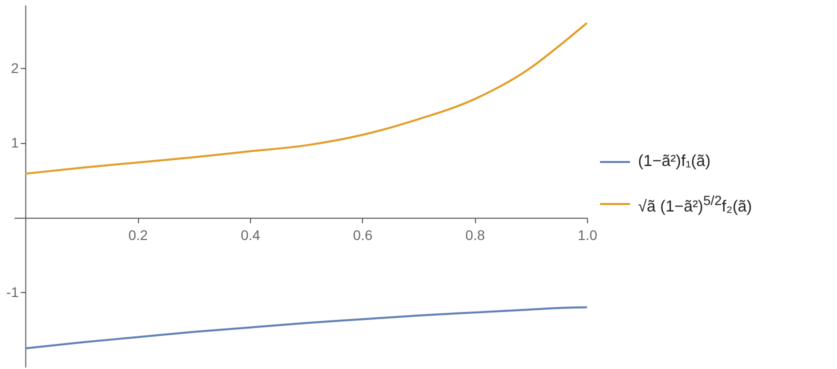 The width and height of the screenshot is (837, 369). I want to click on x-tick-label: 1.0, so click(588, 235).